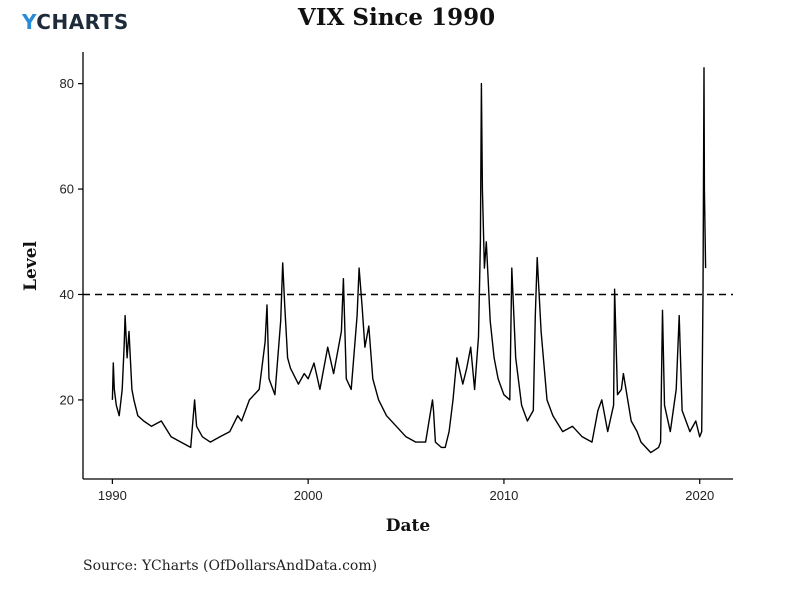 The image size is (793, 594). Describe the element at coordinates (699, 495) in the screenshot. I see `x-tick-label: 2020` at that location.